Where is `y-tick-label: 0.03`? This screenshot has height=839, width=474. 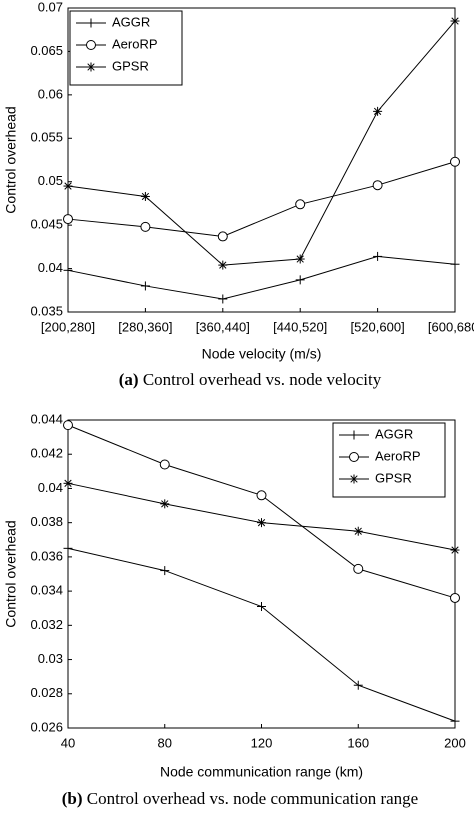
y-tick-label: 0.03 is located at coordinates (50, 658).